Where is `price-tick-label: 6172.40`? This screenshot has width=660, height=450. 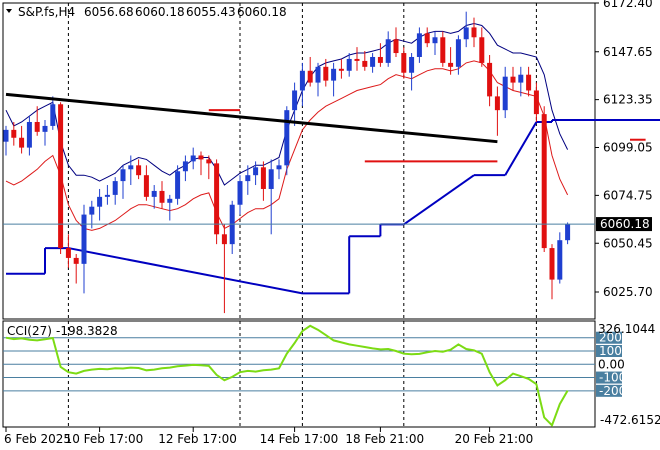
price-tick-label: 6172.40 is located at coordinates (628, 5).